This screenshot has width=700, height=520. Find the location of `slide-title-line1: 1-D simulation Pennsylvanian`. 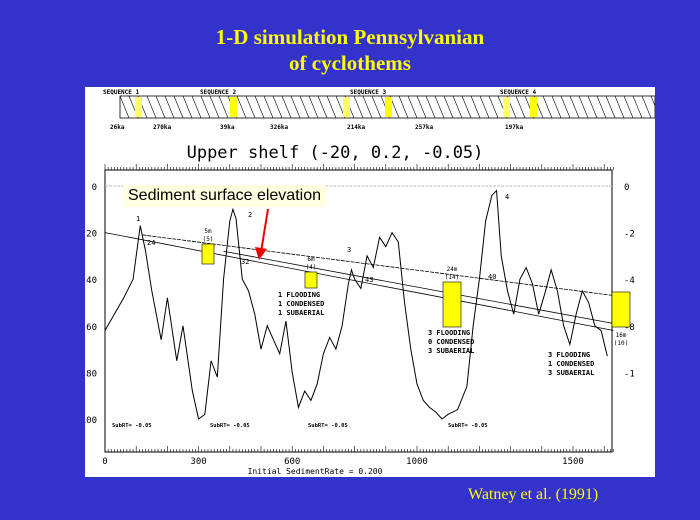

slide-title-line1: 1-D simulation Pennsylvanian is located at coordinates (350, 37).